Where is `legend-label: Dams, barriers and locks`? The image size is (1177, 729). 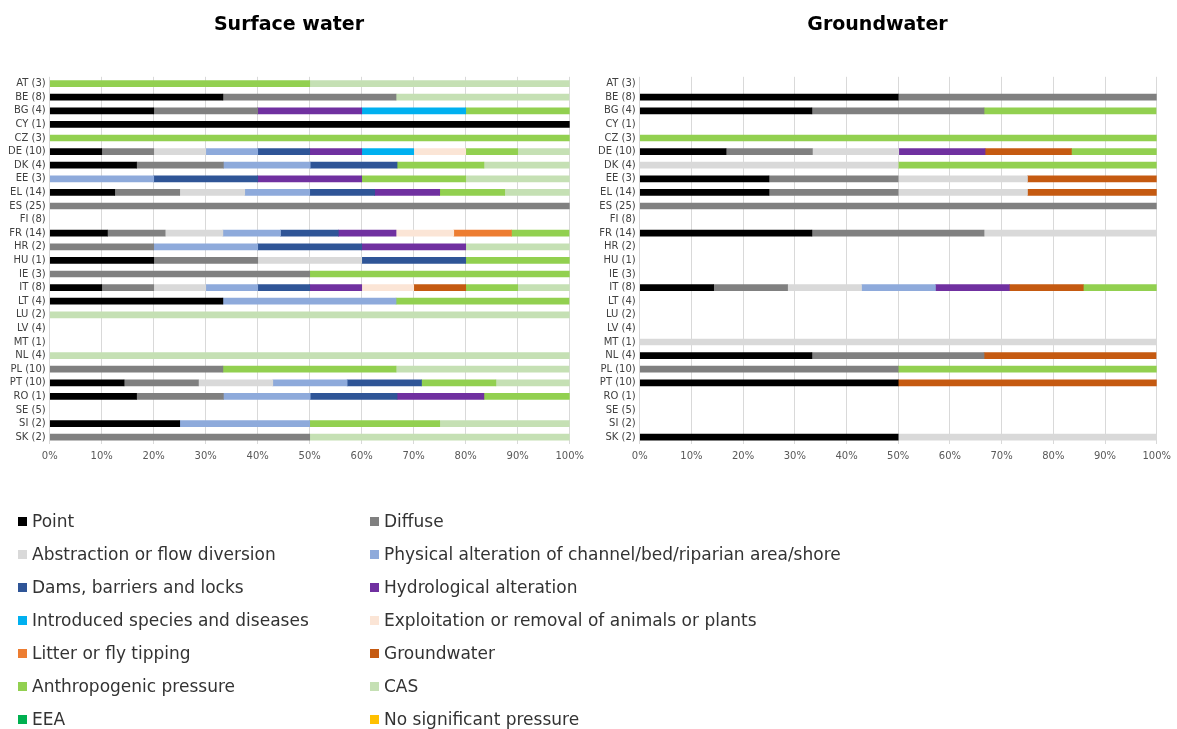 legend-label: Dams, barriers and locks is located at coordinates (138, 587).